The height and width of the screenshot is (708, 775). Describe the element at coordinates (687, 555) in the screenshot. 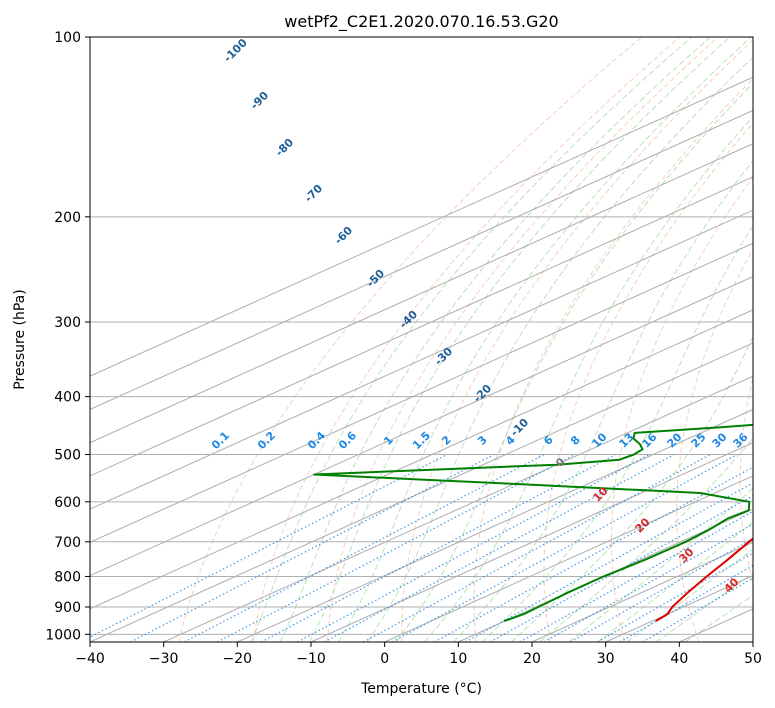

I see `wet-bulb-label: 30` at that location.